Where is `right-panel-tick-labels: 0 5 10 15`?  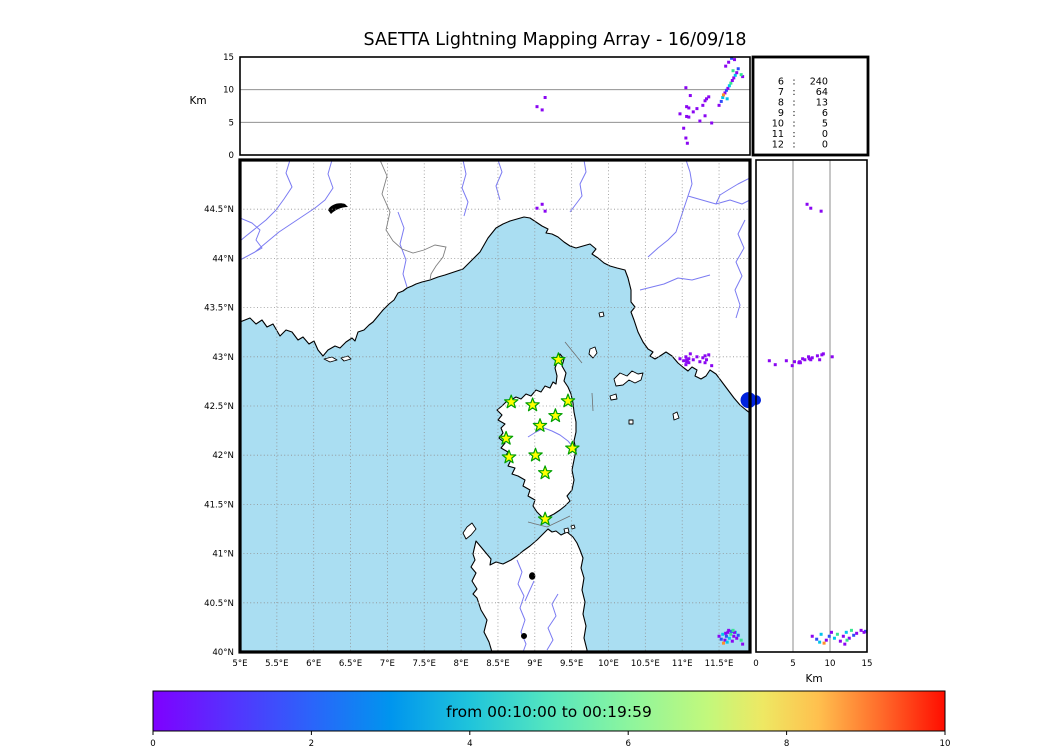
right-panel-tick-labels: 0 5 10 15 is located at coordinates (812, 664).